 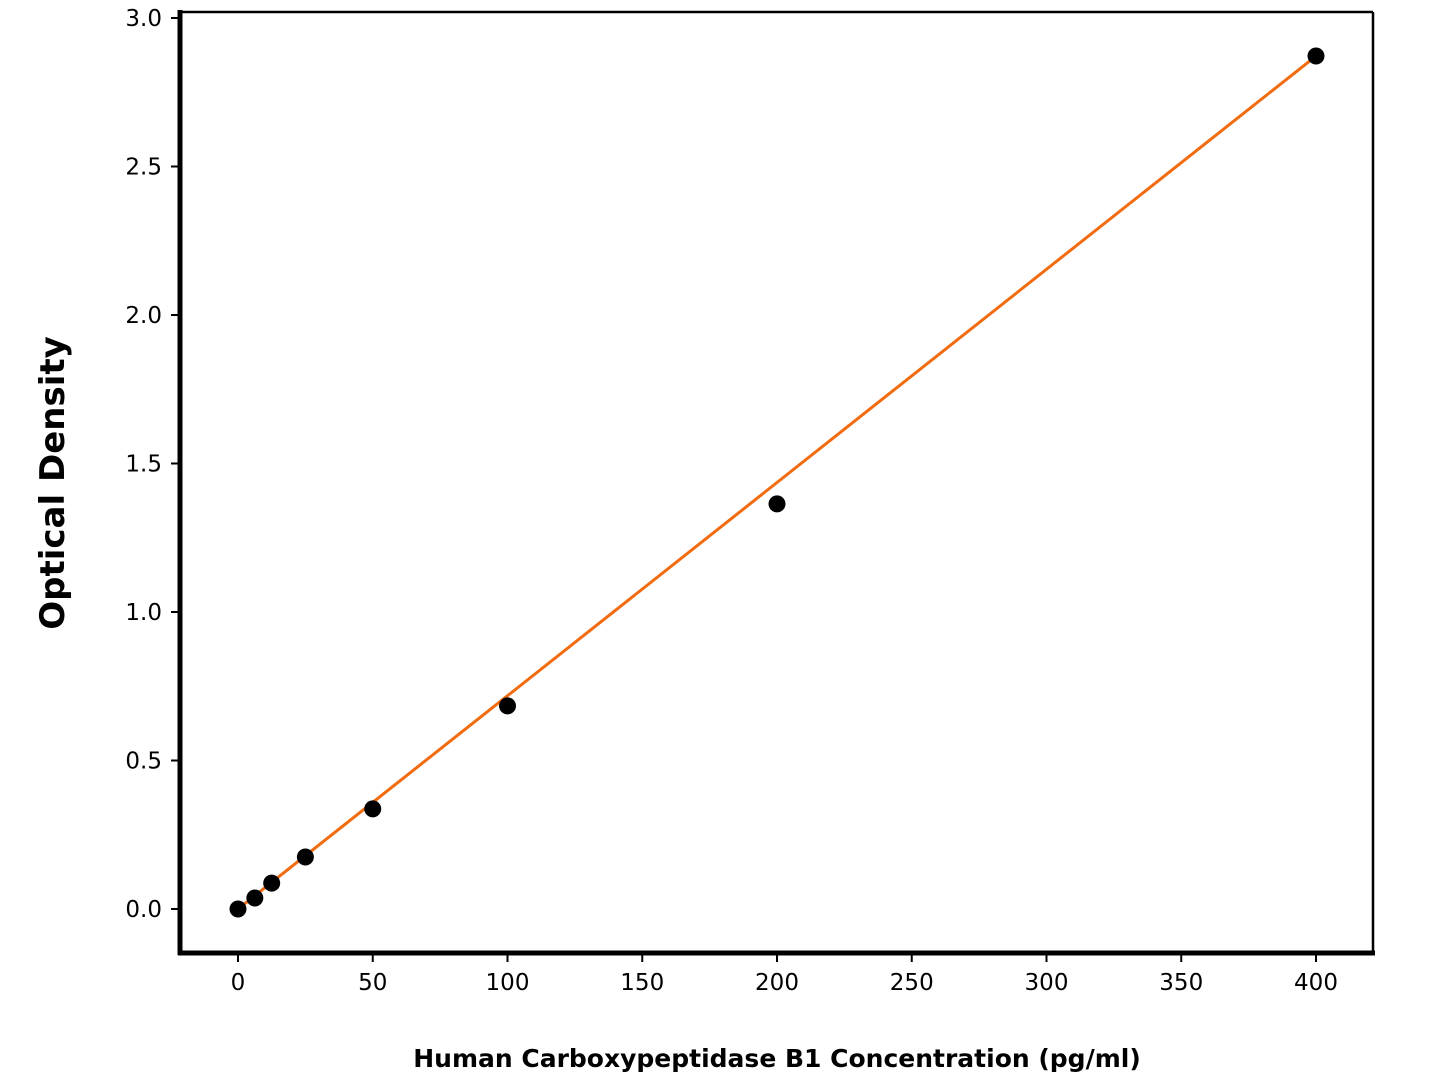 I want to click on x-axis-ticks: 0 50 100 150 200 250 300 350 400, so click(x=784, y=974).